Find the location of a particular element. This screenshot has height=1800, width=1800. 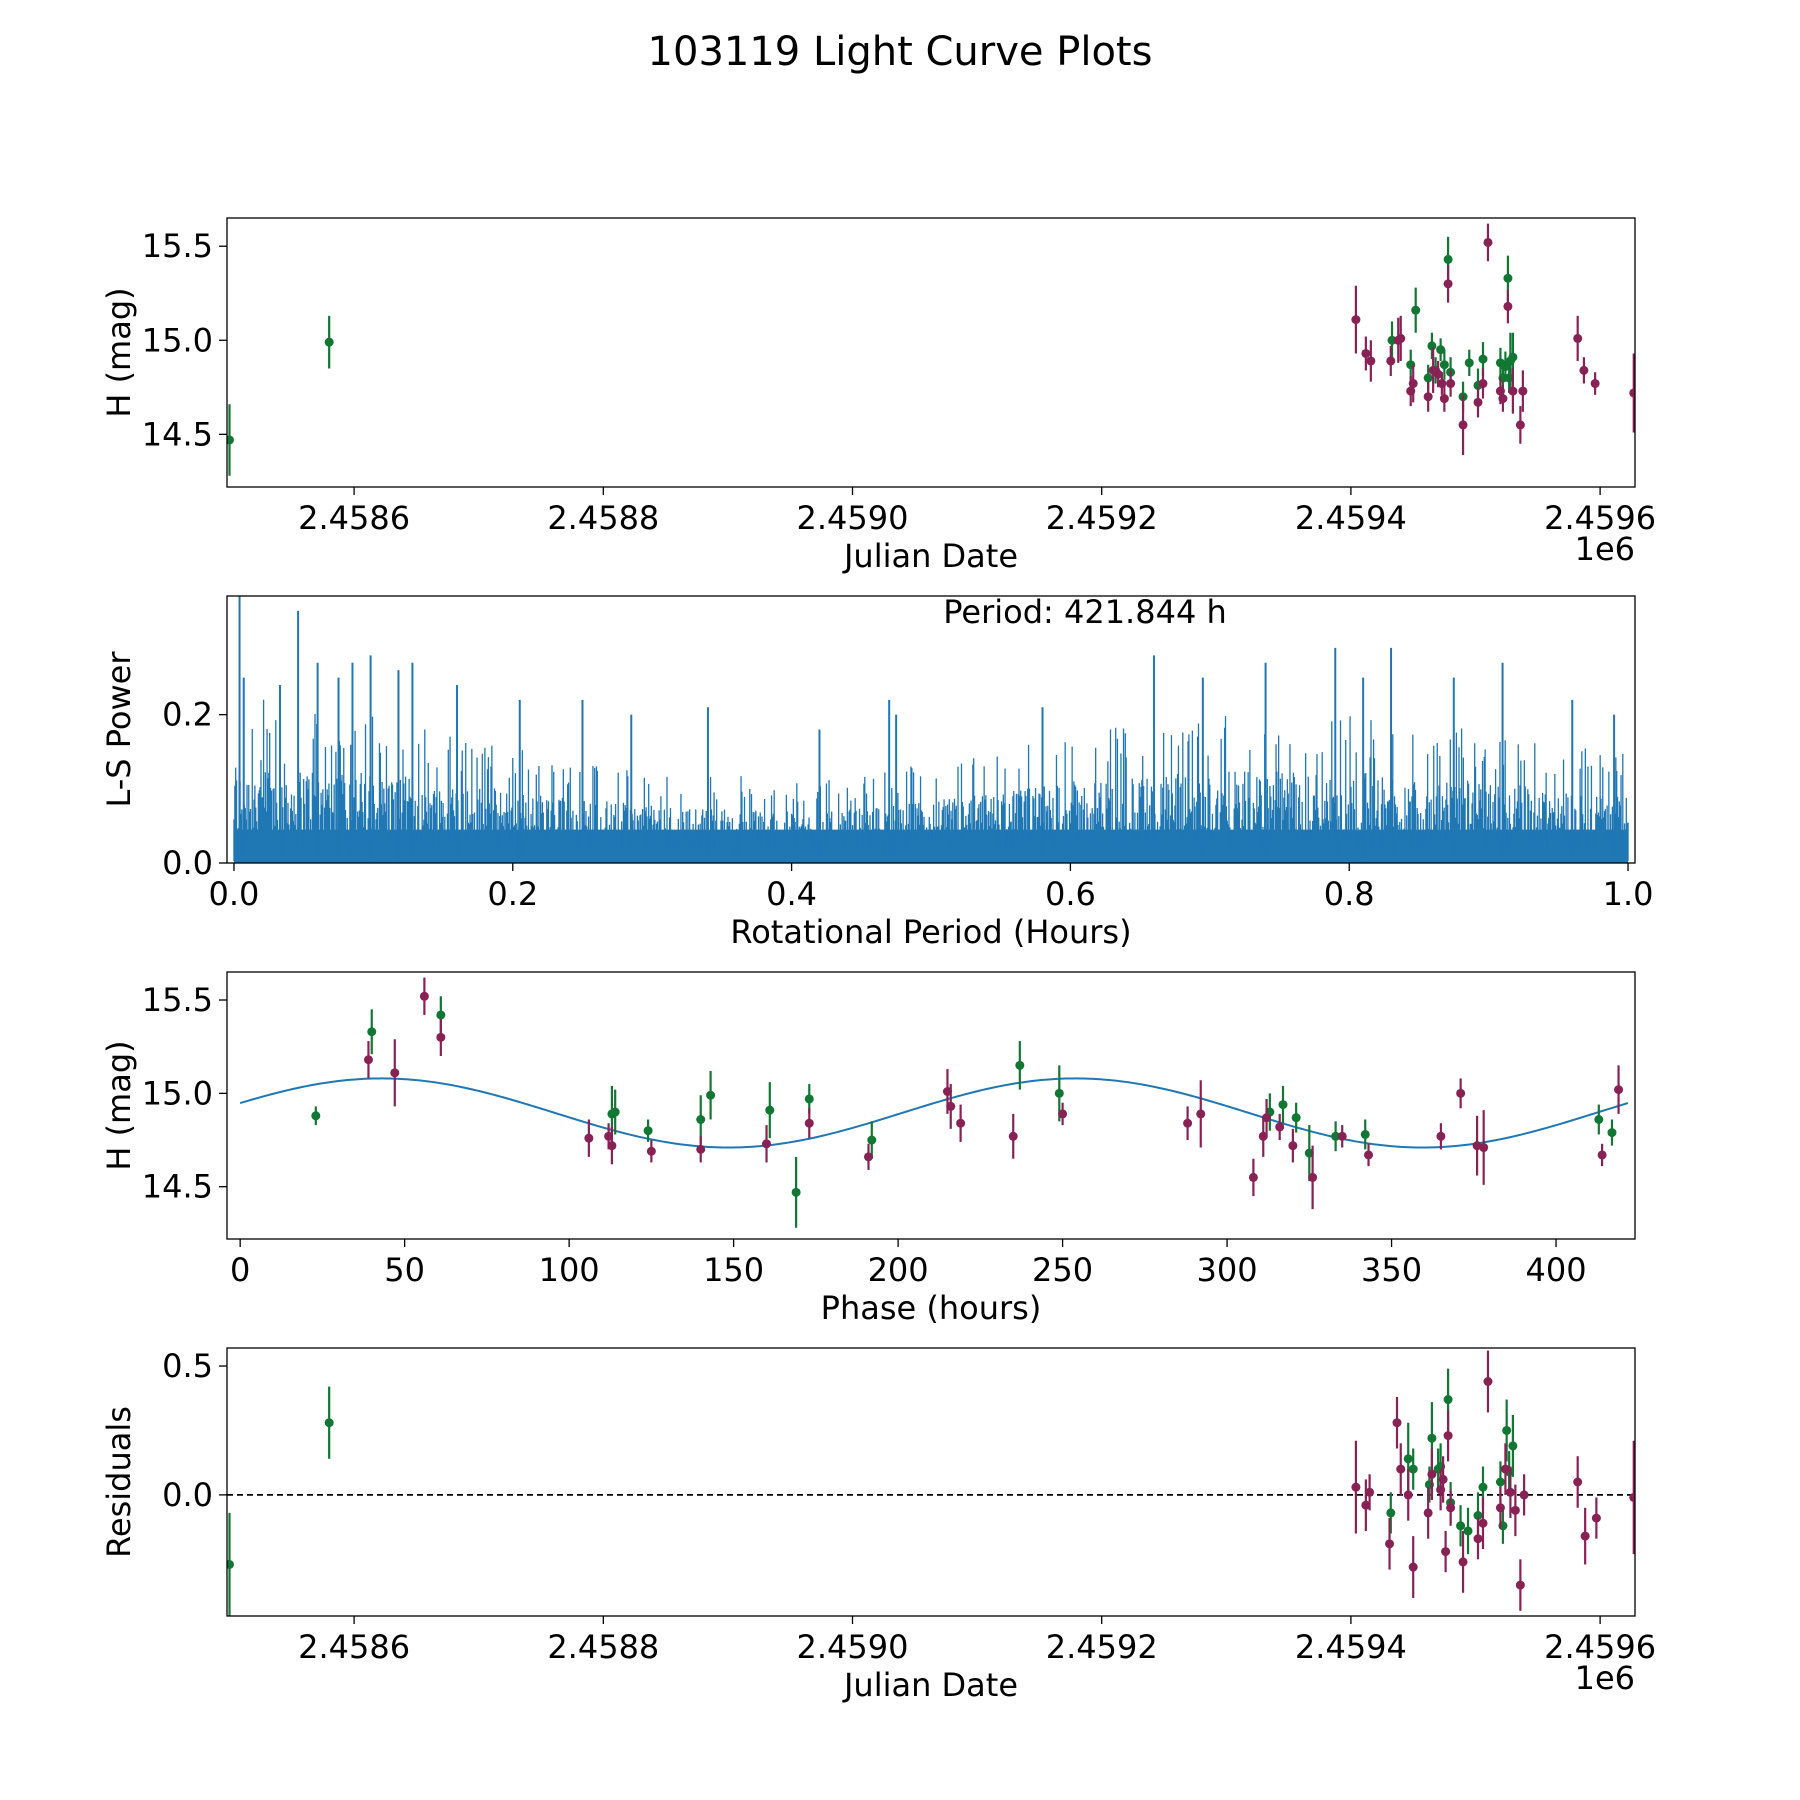

residuals-xlabel: Julian Date is located at coordinates (930, 1685).